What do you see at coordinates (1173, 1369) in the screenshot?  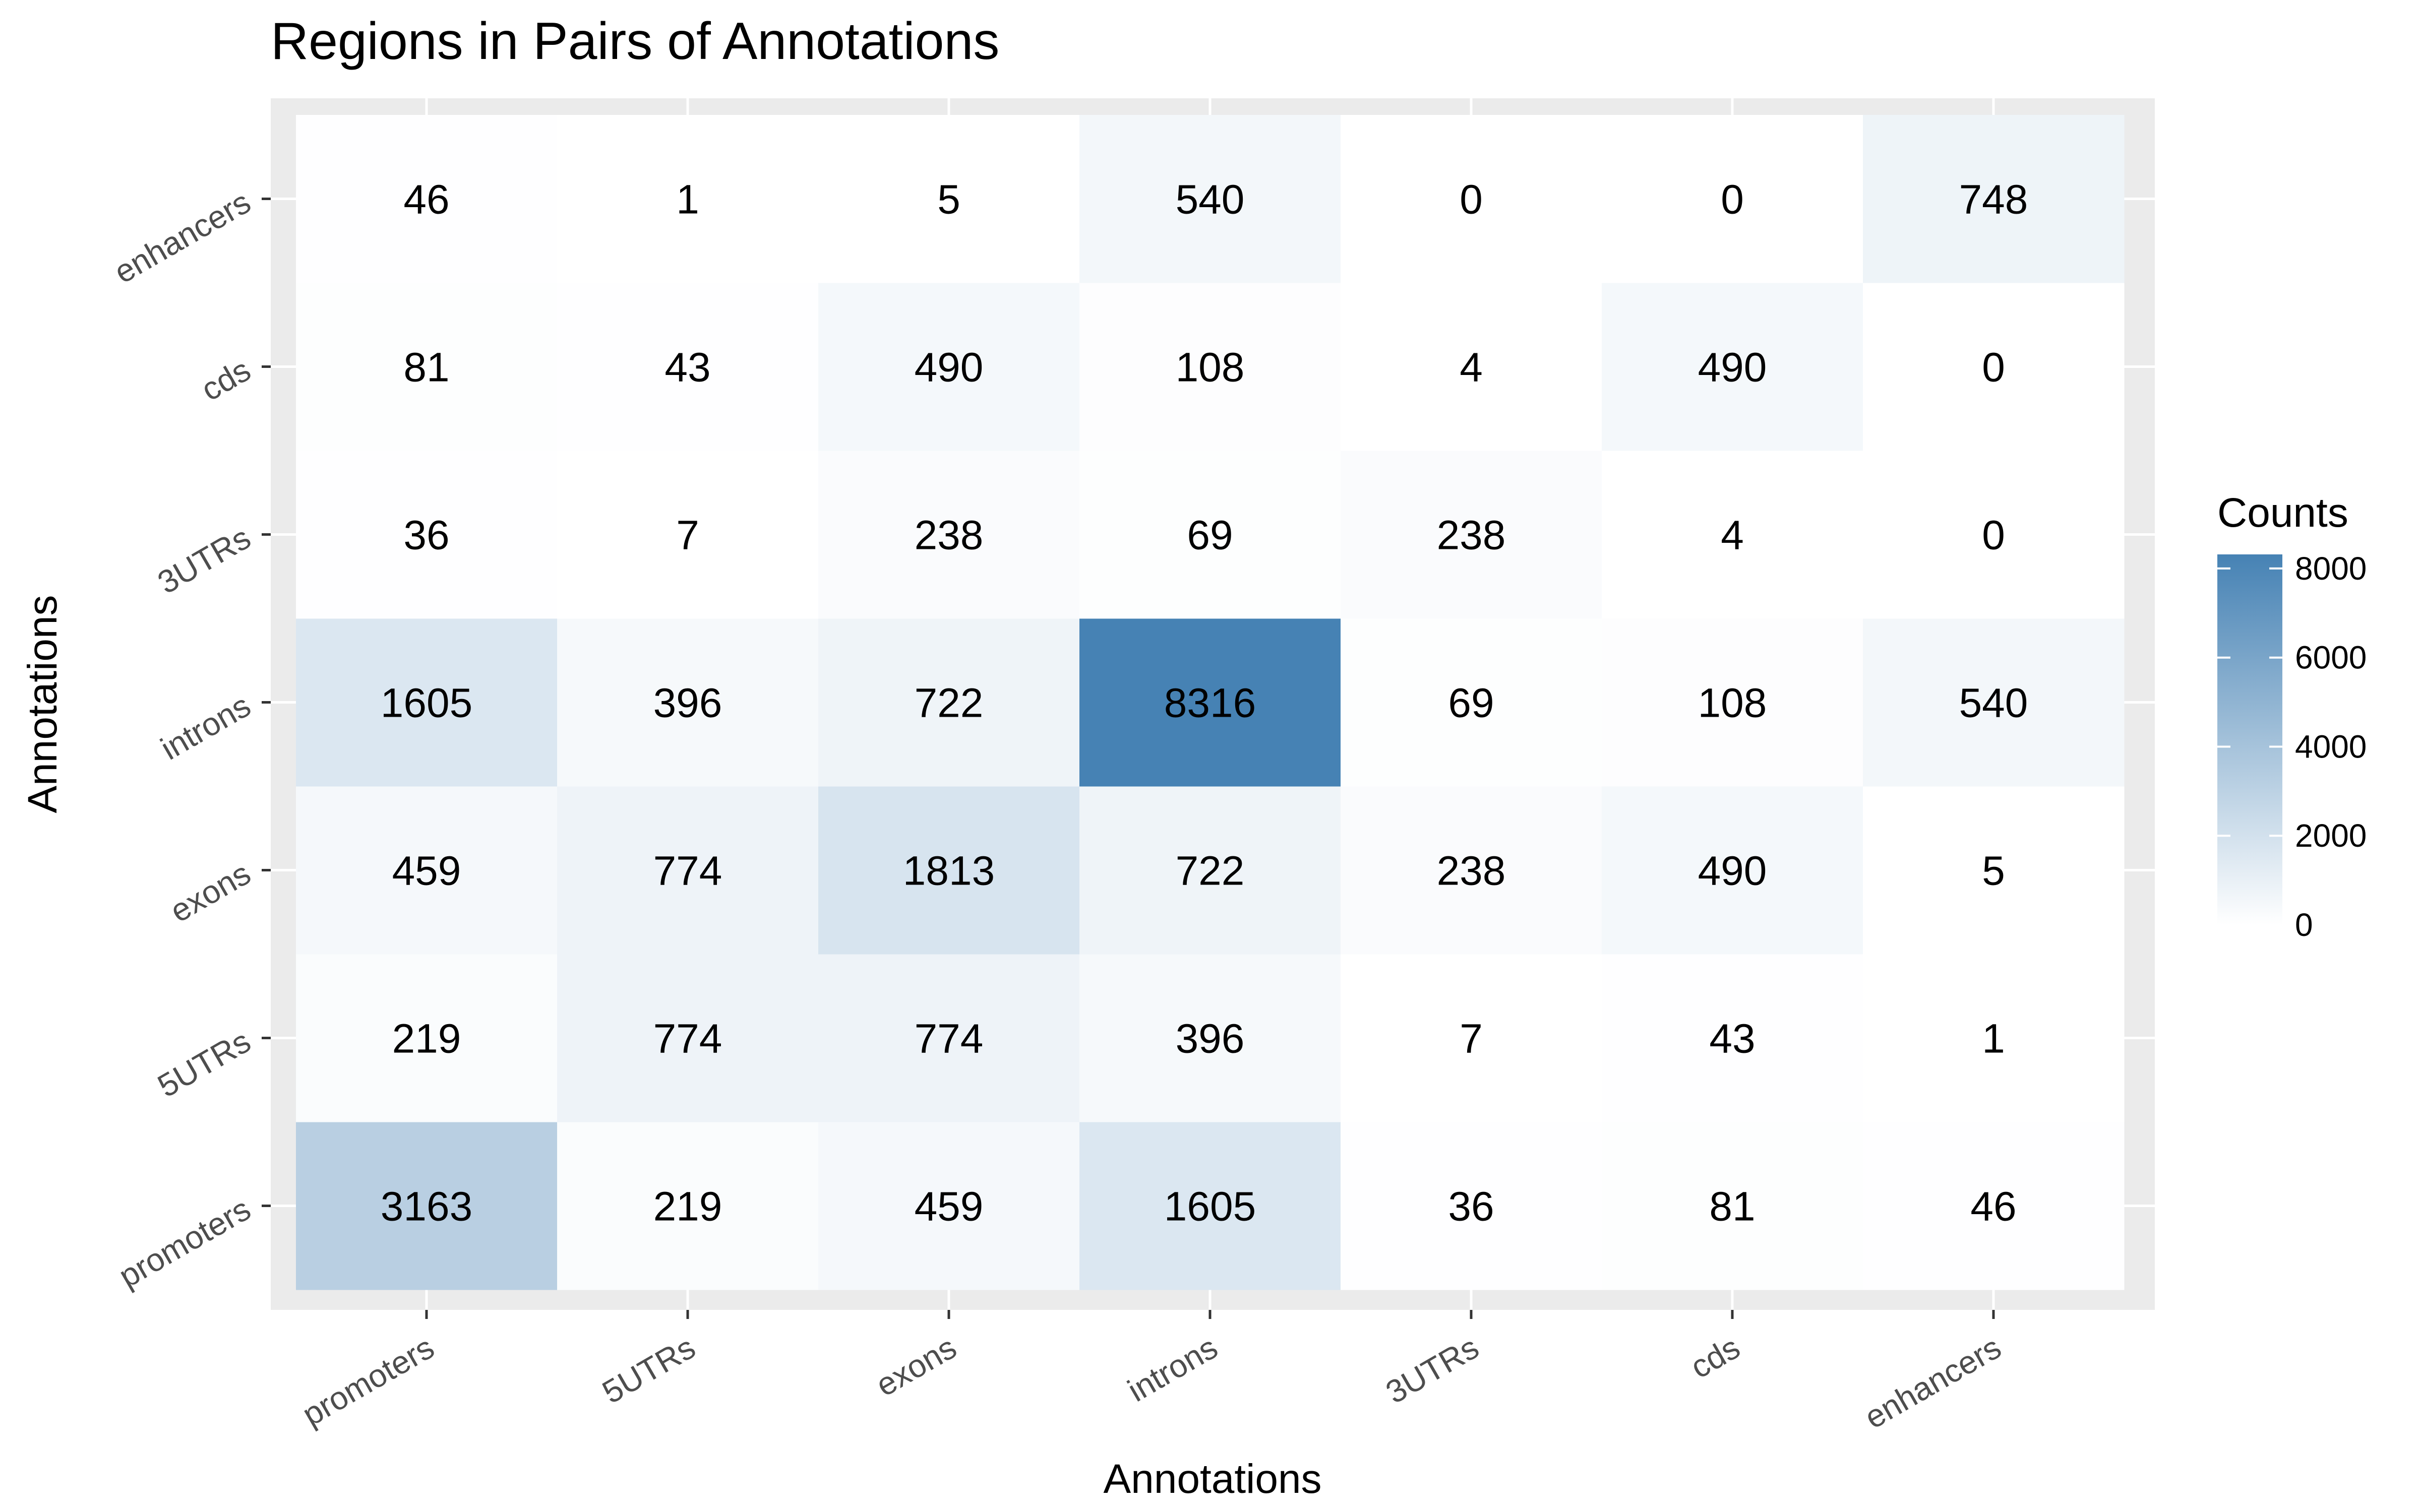 I see `x-tick-label: introns` at bounding box center [1173, 1369].